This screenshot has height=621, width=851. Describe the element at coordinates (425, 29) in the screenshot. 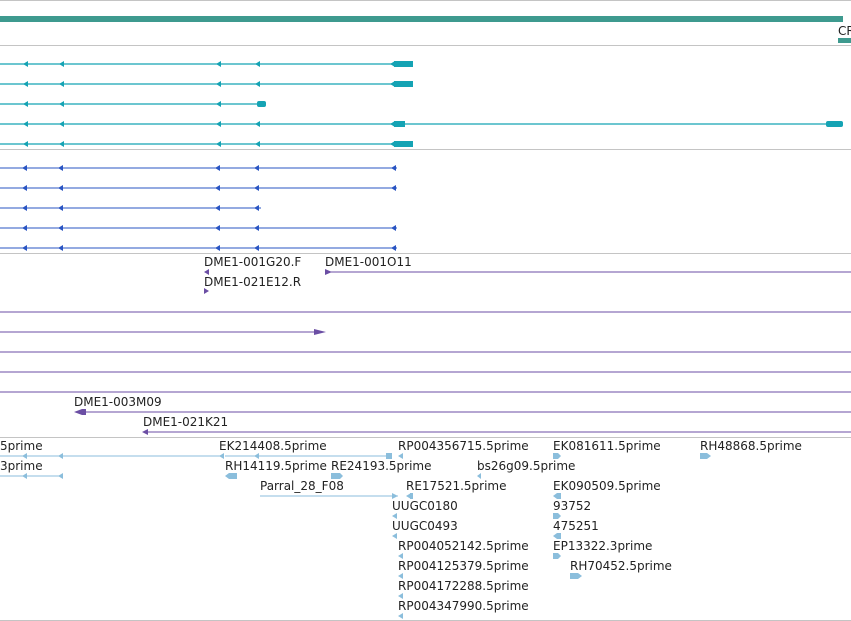

I see `chromosome-track: CR` at that location.